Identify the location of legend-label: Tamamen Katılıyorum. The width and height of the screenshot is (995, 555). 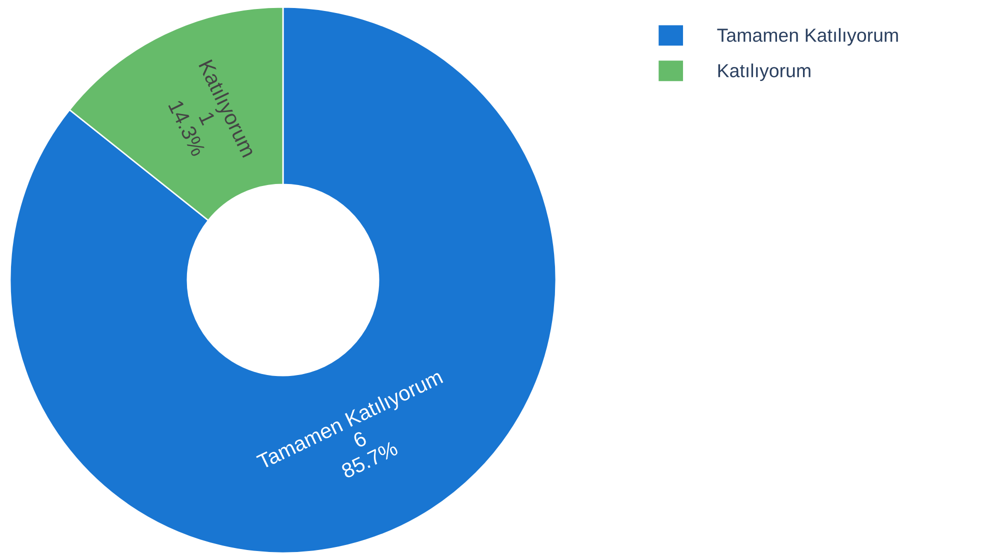
(807, 37).